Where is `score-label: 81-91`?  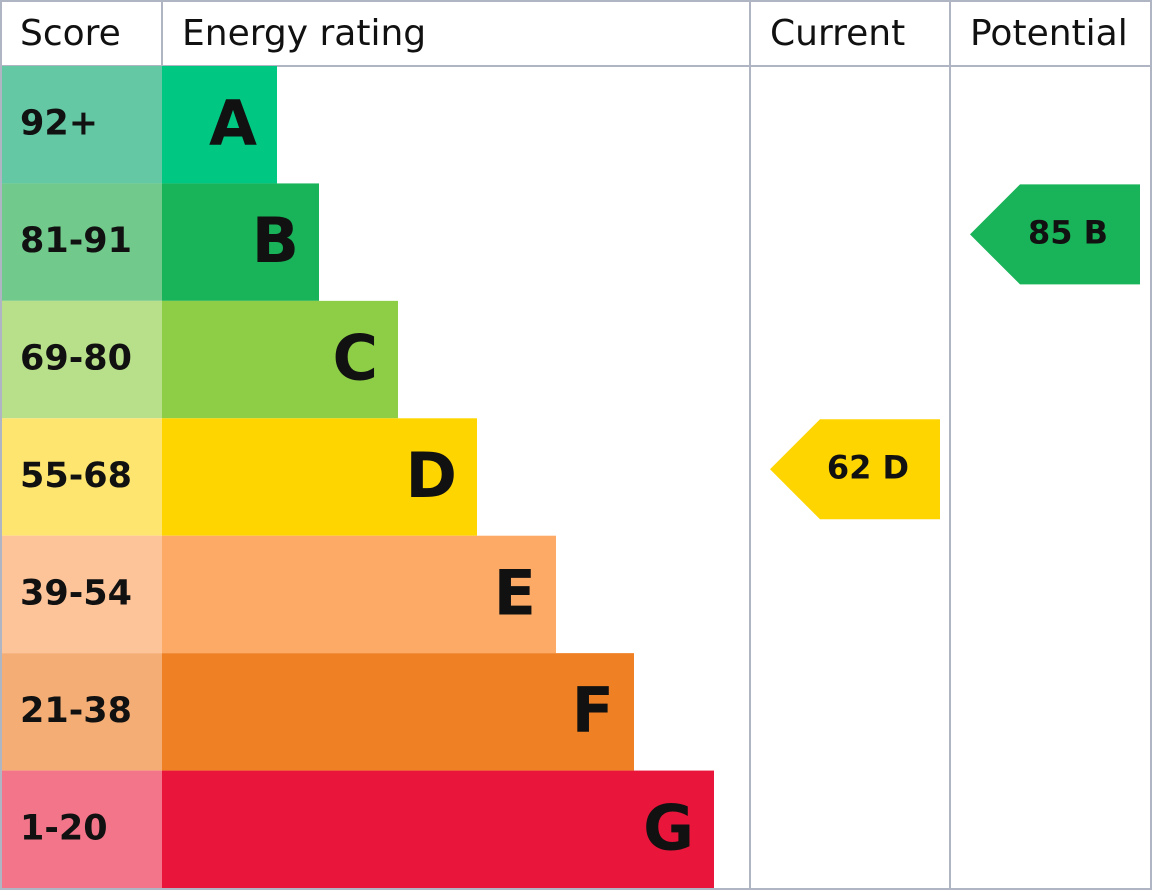 score-label: 81-91 is located at coordinates (76, 241).